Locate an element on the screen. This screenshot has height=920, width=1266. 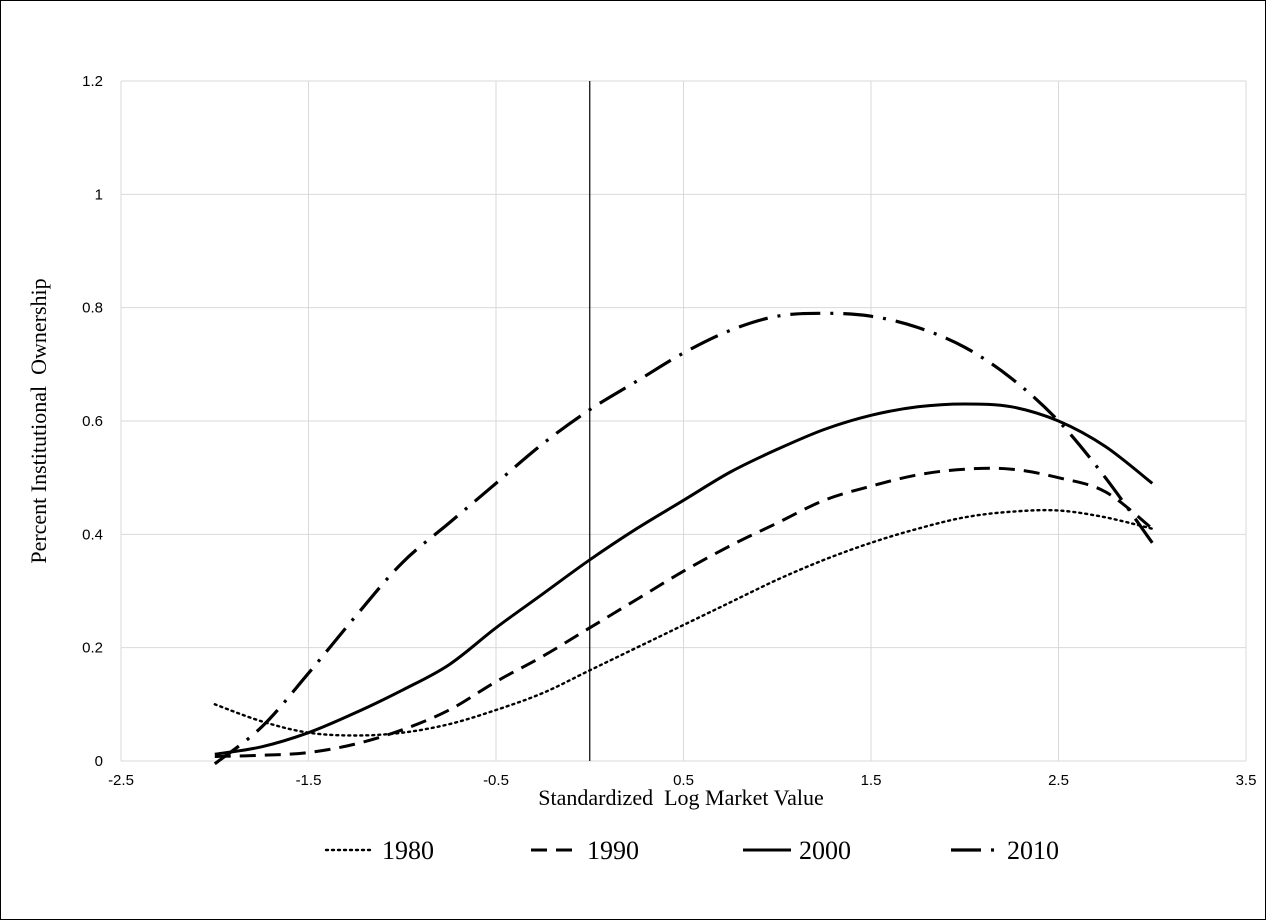
legend-label-1980: 1980 is located at coordinates (408, 850).